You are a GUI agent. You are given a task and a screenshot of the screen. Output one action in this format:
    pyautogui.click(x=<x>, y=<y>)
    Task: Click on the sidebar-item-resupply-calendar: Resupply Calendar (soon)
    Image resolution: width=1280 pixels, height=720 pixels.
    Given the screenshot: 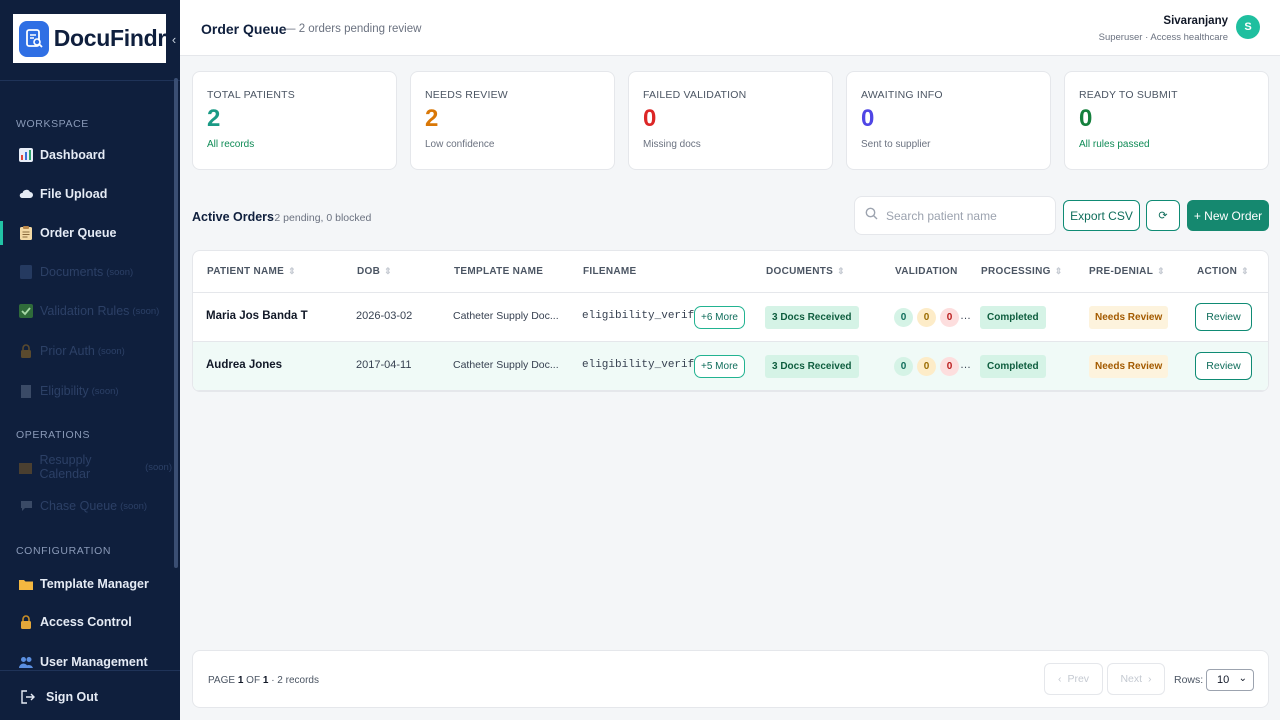 What is the action you would take?
    pyautogui.click(x=86, y=467)
    